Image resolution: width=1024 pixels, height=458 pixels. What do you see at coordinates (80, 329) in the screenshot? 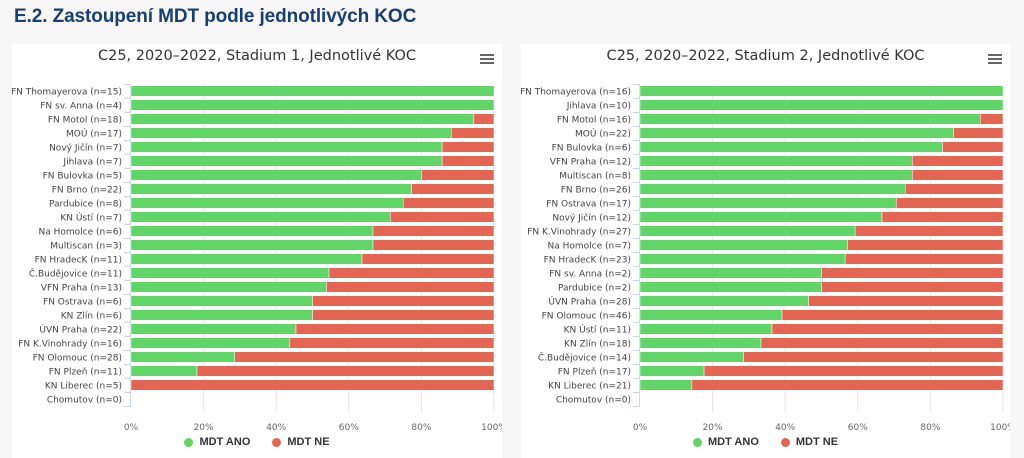
I see `category-label: ÚVN Praha (n=22)` at bounding box center [80, 329].